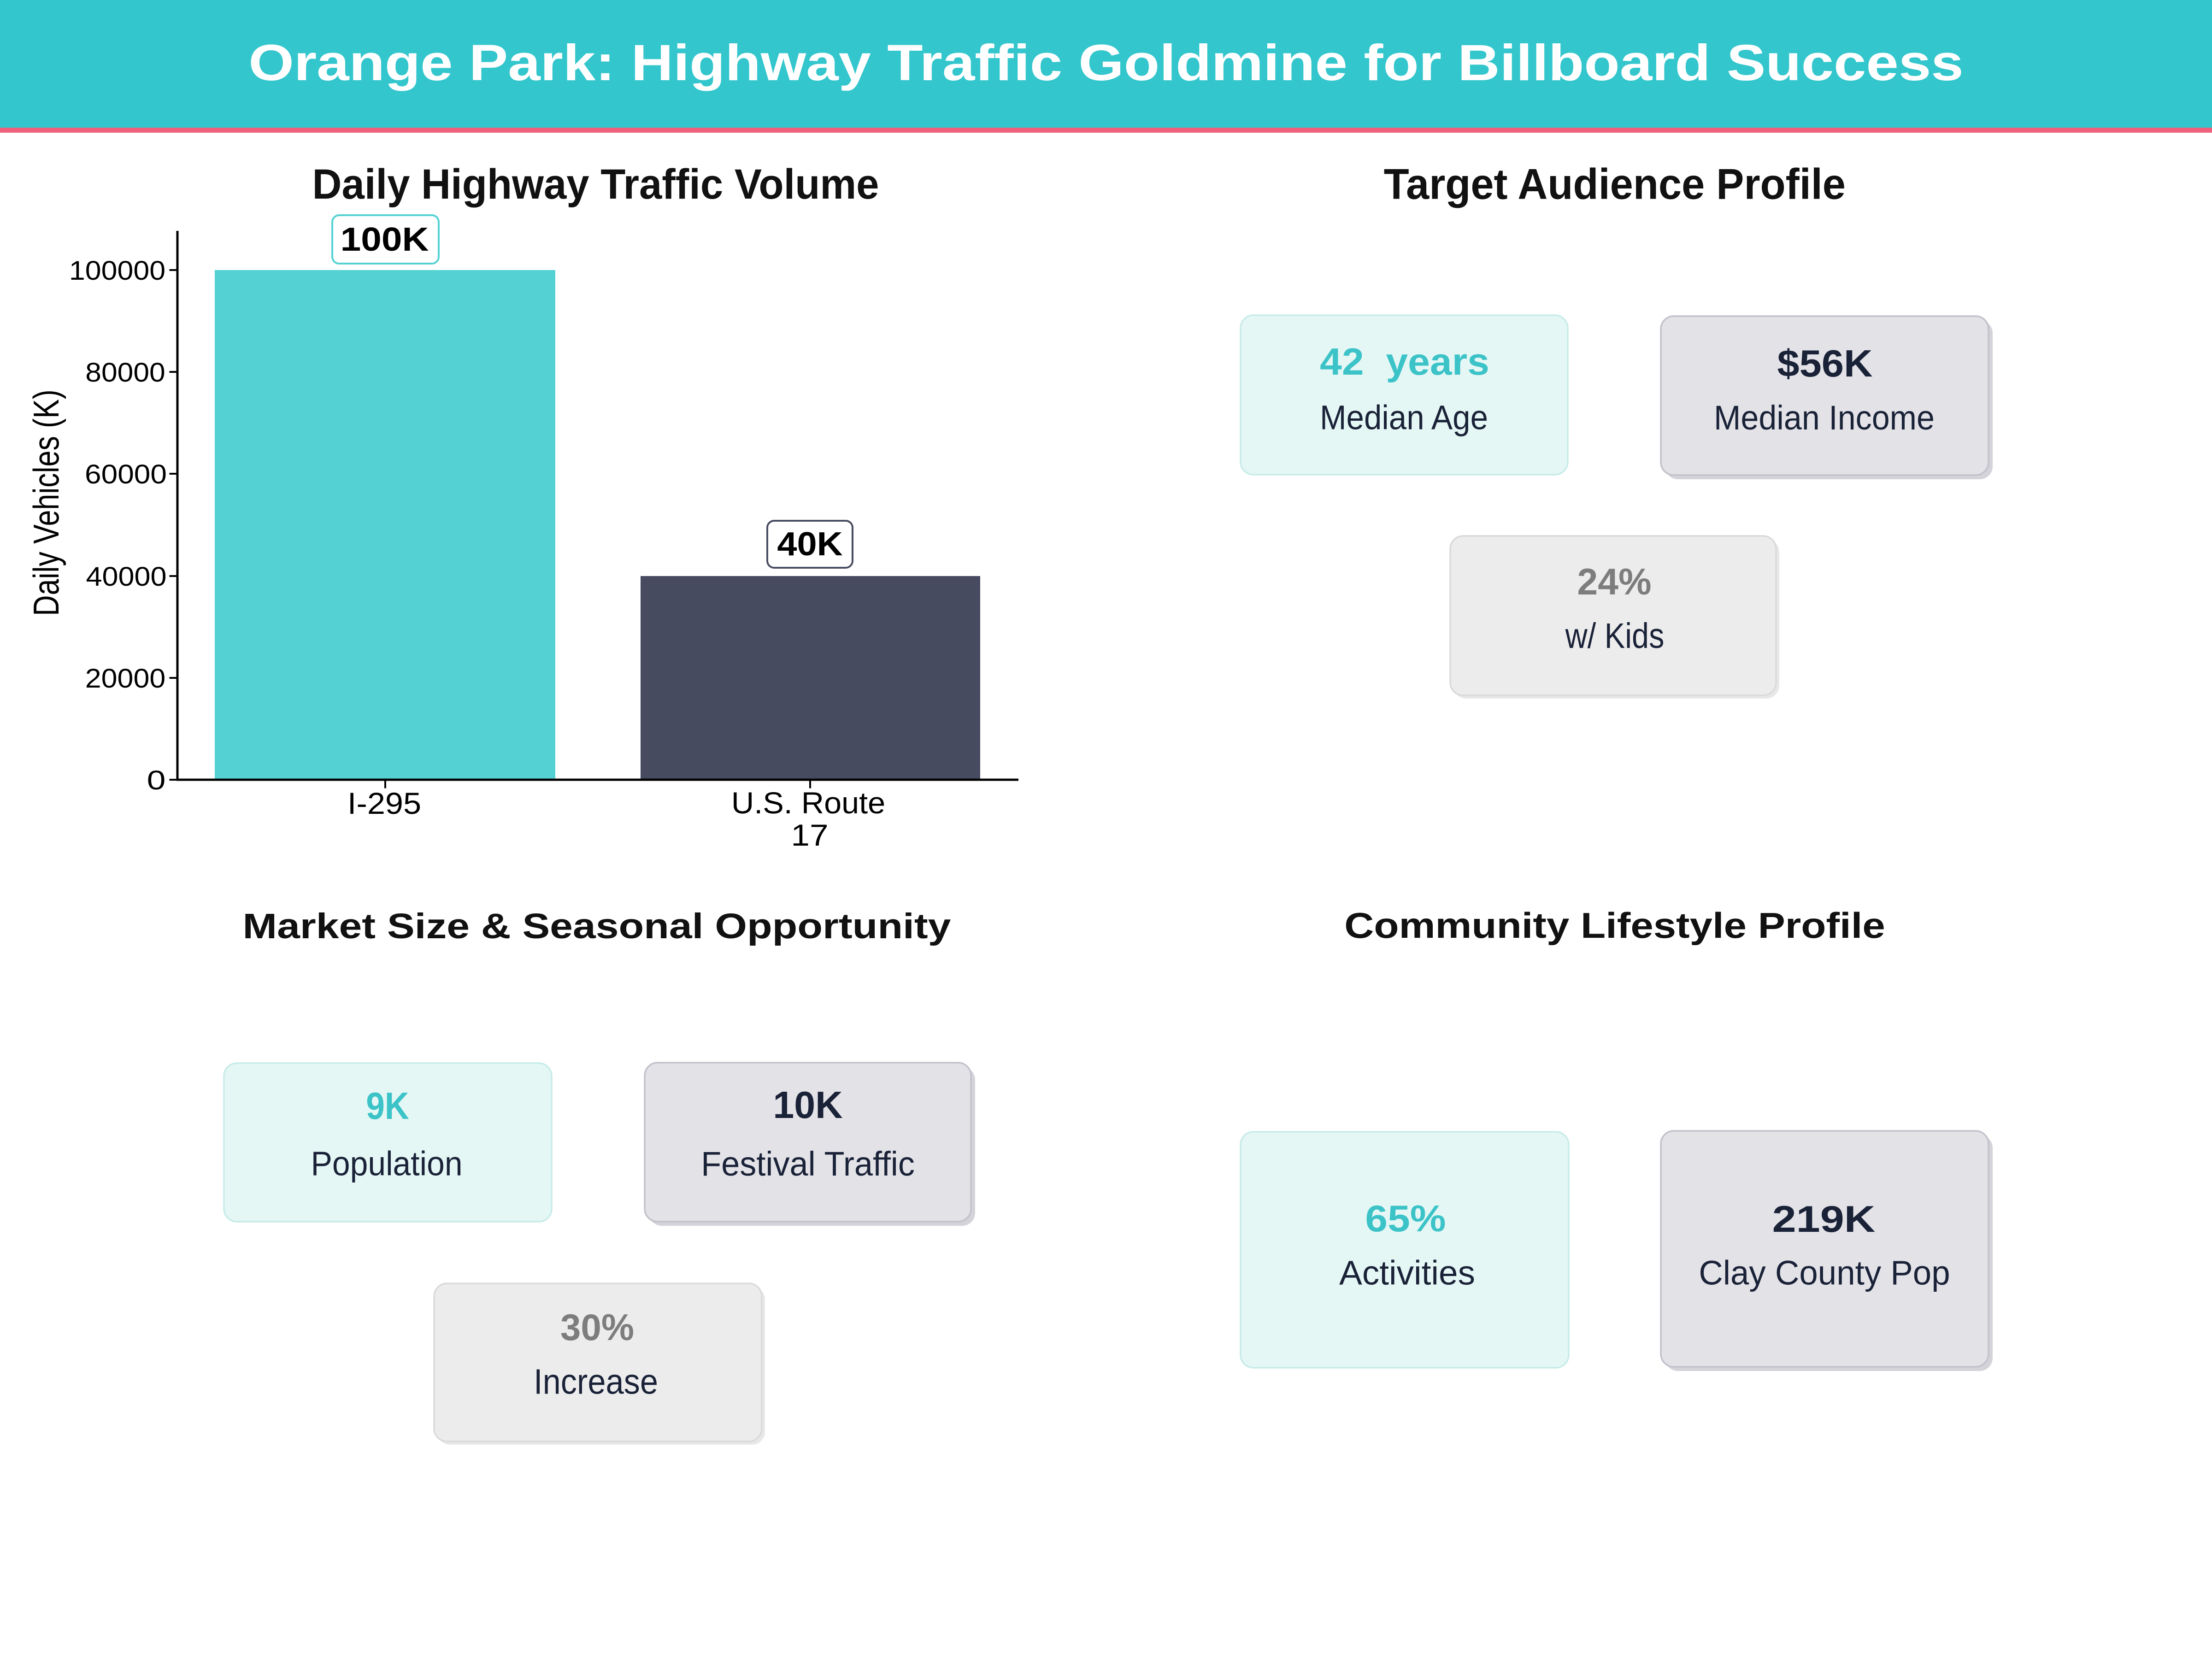 The width and height of the screenshot is (2212, 1659). I want to click on svg-text: Daily Vehicles (K), so click(46, 502).